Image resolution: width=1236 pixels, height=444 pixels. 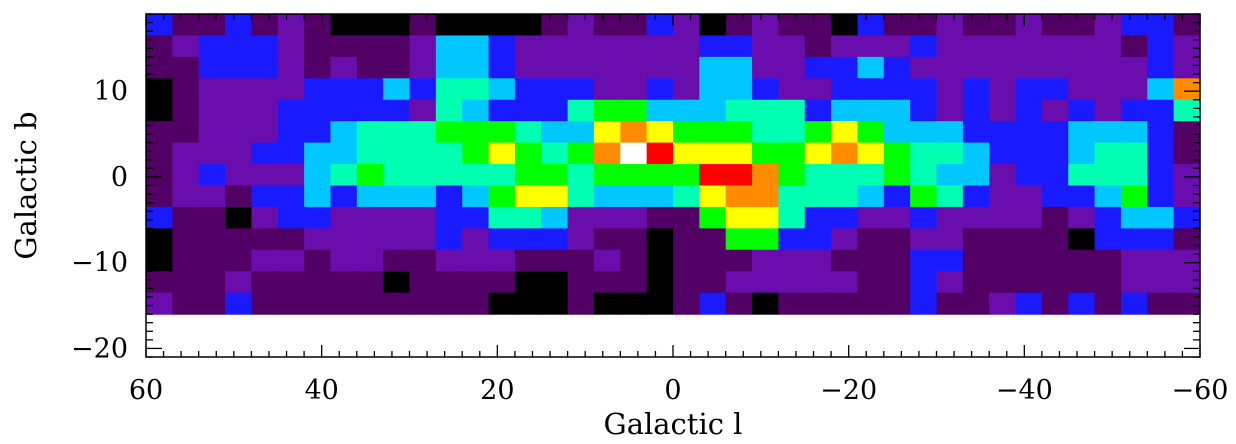 I want to click on x-axis-title: Galactic l, so click(x=673, y=424).